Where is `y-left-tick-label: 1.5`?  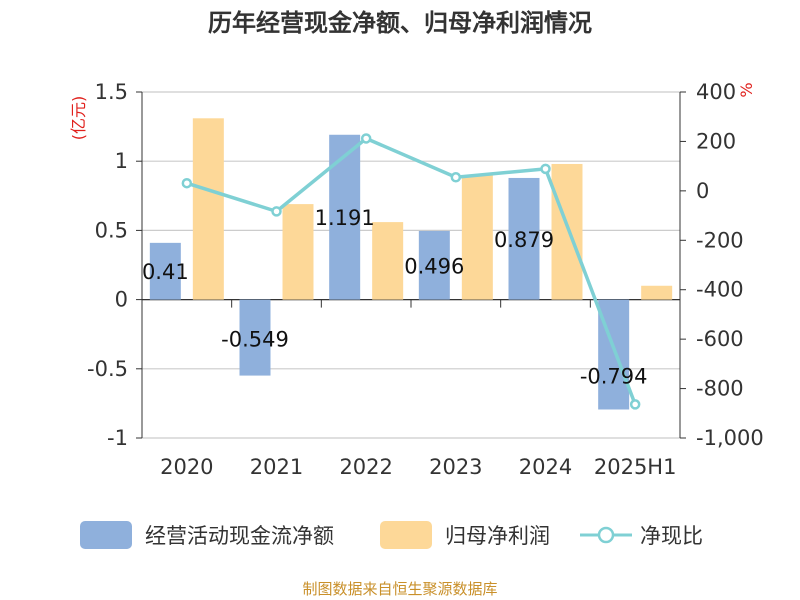
y-left-tick-label: 1.5 is located at coordinates (111, 92).